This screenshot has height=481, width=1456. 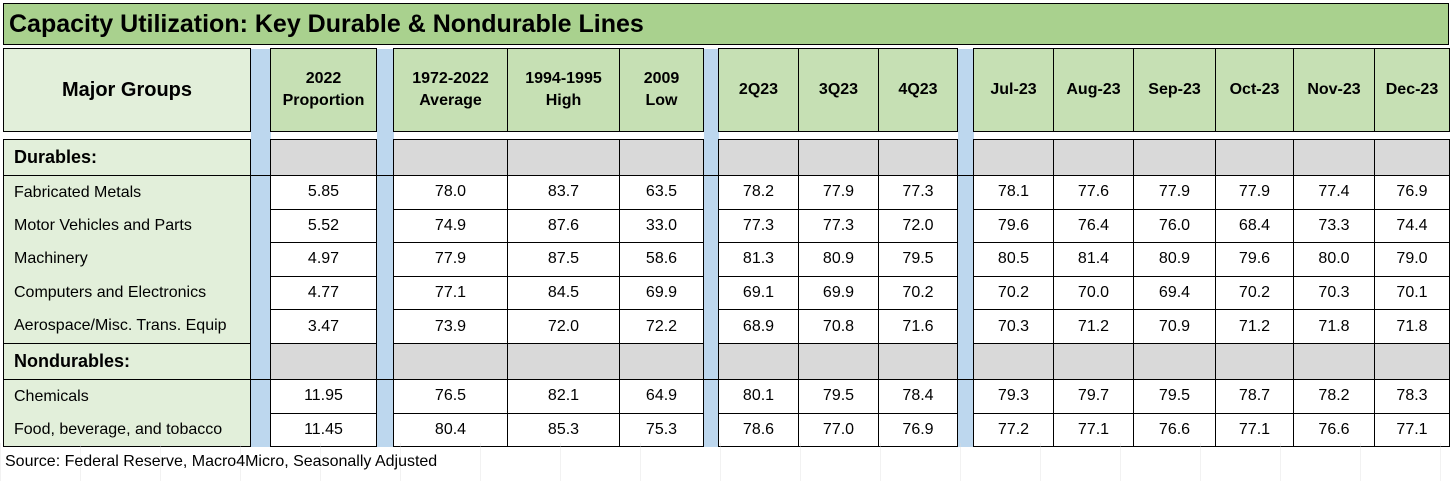 What do you see at coordinates (661, 226) in the screenshot?
I see `value-cell: 33.0` at bounding box center [661, 226].